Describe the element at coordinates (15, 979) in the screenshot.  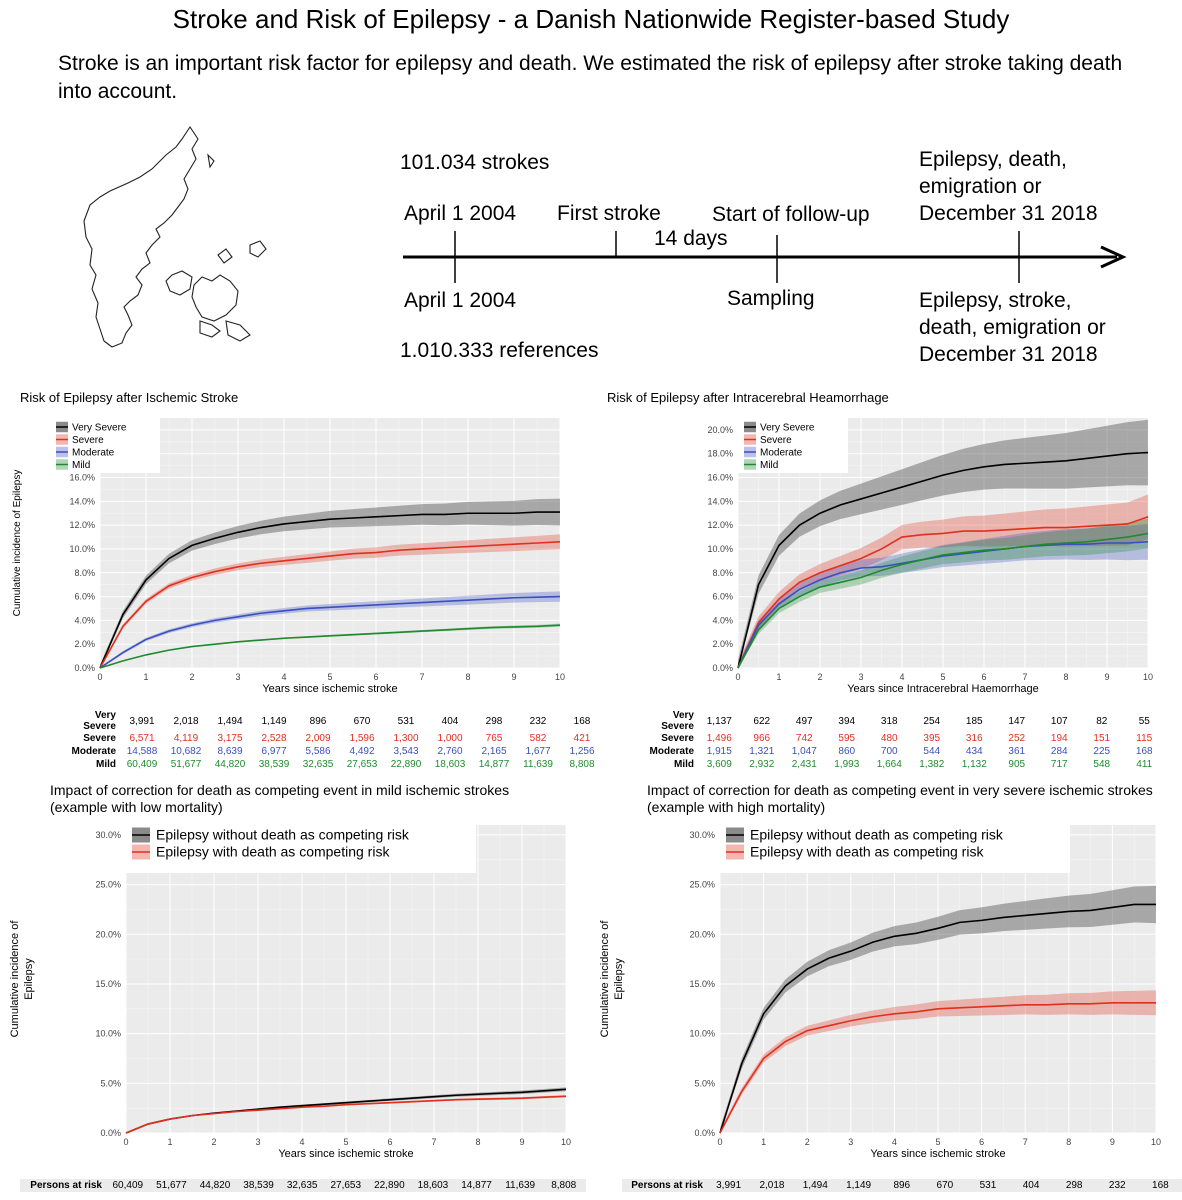
I see `y-axis-label: Cumulative incidence of` at that location.